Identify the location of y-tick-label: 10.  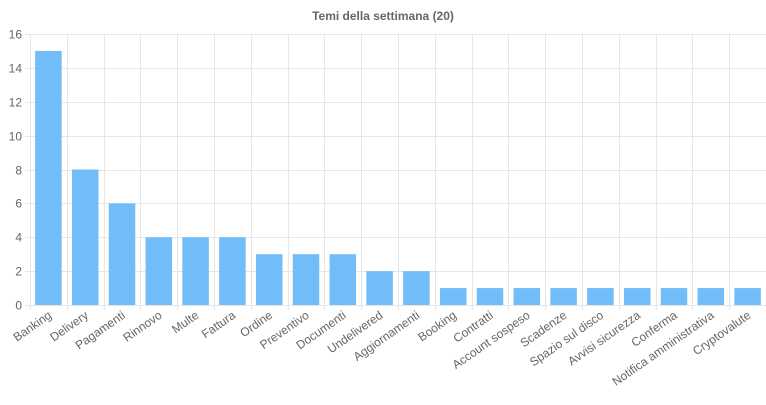
(16, 137).